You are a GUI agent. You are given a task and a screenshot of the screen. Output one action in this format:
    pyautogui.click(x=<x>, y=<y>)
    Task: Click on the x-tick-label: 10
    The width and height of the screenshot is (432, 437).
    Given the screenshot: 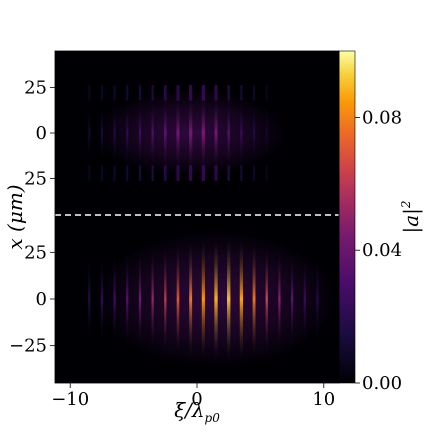 What is the action you would take?
    pyautogui.click(x=323, y=399)
    